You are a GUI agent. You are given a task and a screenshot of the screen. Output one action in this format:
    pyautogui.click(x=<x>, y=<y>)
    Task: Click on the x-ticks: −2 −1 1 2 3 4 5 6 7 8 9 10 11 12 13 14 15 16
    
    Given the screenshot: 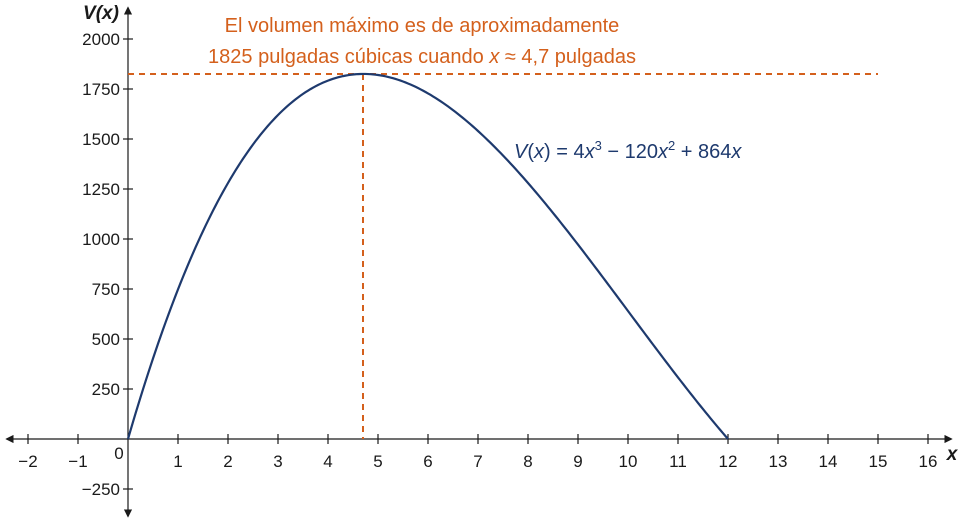 What is the action you would take?
    pyautogui.click(x=477, y=452)
    